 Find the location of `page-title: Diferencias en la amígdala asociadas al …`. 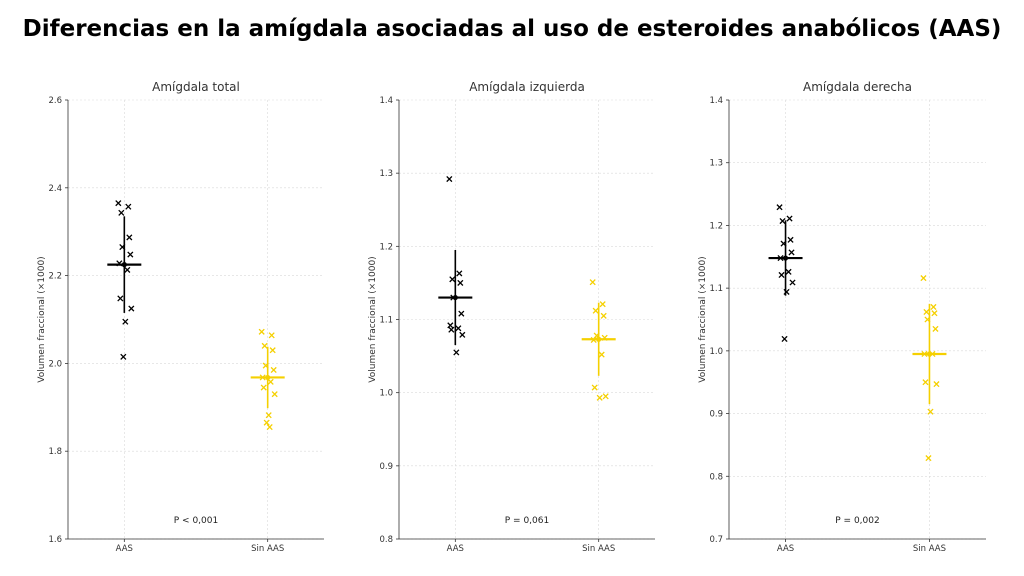

page-title: Diferencias en la amígdala asociadas al … is located at coordinates (512, 29).